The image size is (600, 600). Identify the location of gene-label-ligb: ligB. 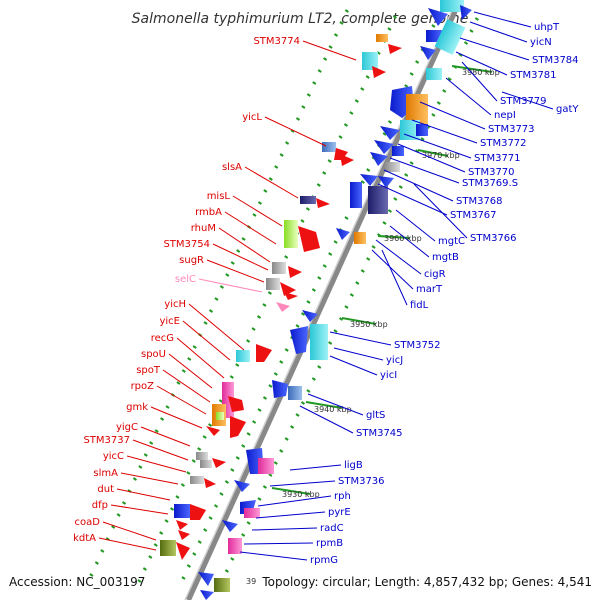
(353, 465).